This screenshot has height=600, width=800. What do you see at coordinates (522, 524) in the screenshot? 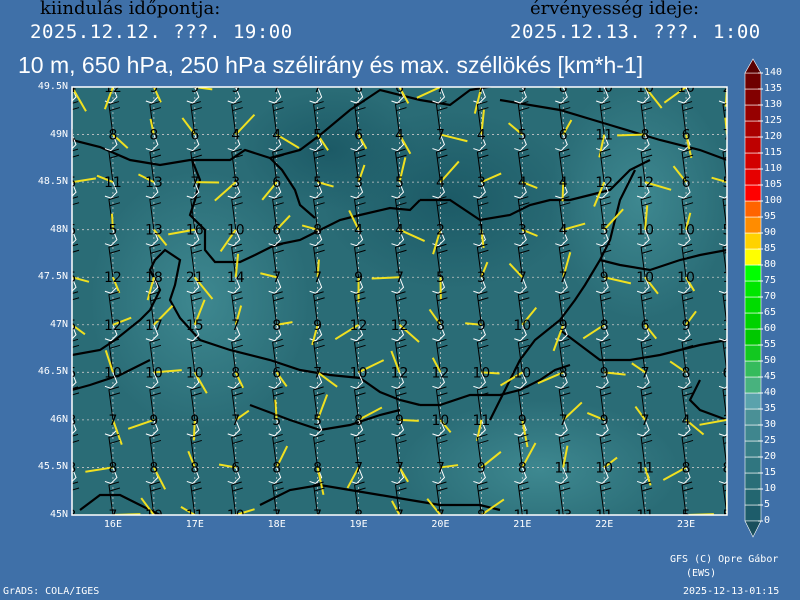
I see `longitude-label: 21E` at bounding box center [522, 524].